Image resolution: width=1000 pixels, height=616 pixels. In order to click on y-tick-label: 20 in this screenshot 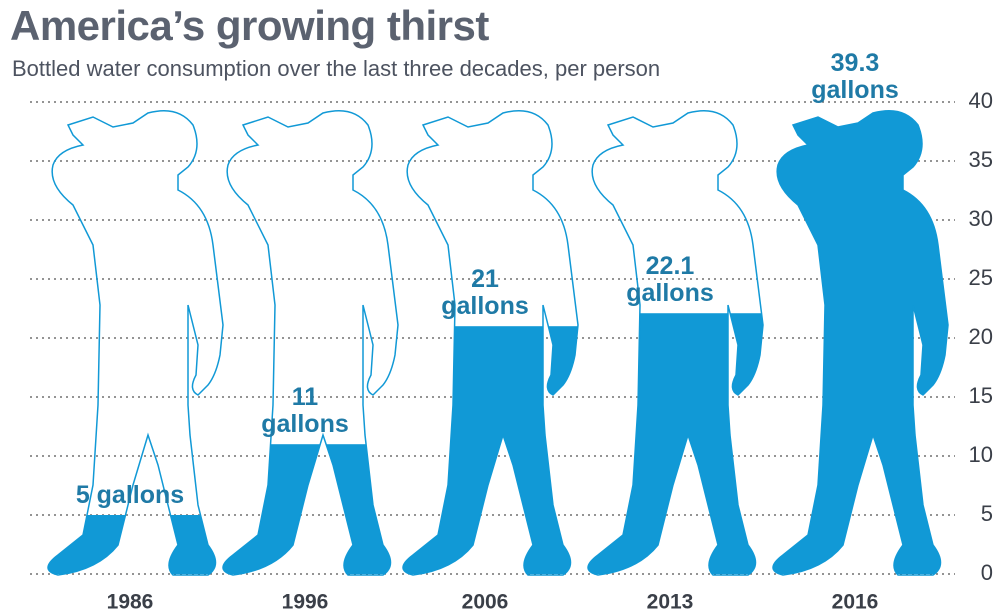, I will do `click(981, 336)`.